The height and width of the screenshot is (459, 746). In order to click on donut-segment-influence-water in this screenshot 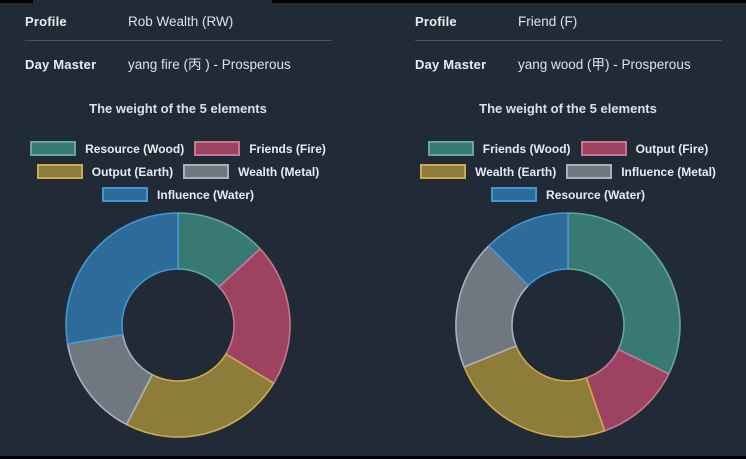, I will do `click(122, 278)`.